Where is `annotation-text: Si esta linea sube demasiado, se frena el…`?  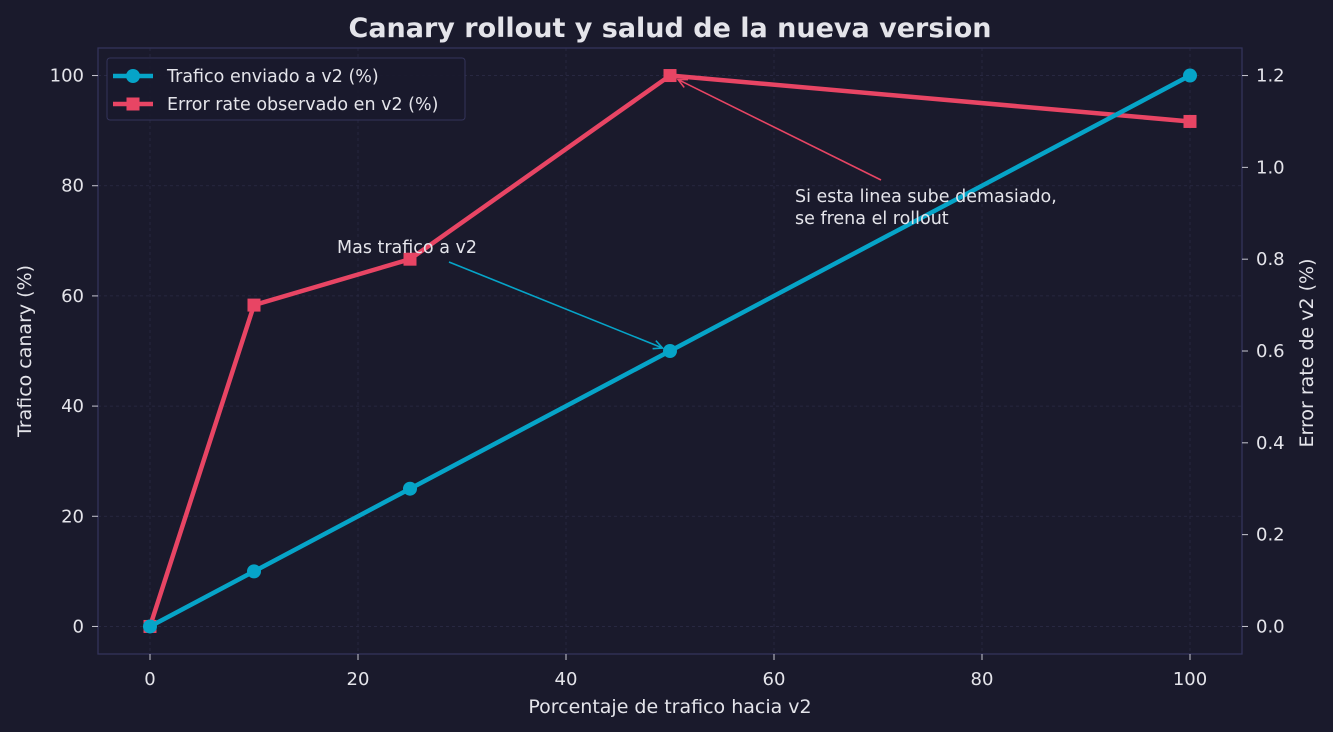 annotation-text: Si esta linea sube demasiado, se frena el… is located at coordinates (926, 208).